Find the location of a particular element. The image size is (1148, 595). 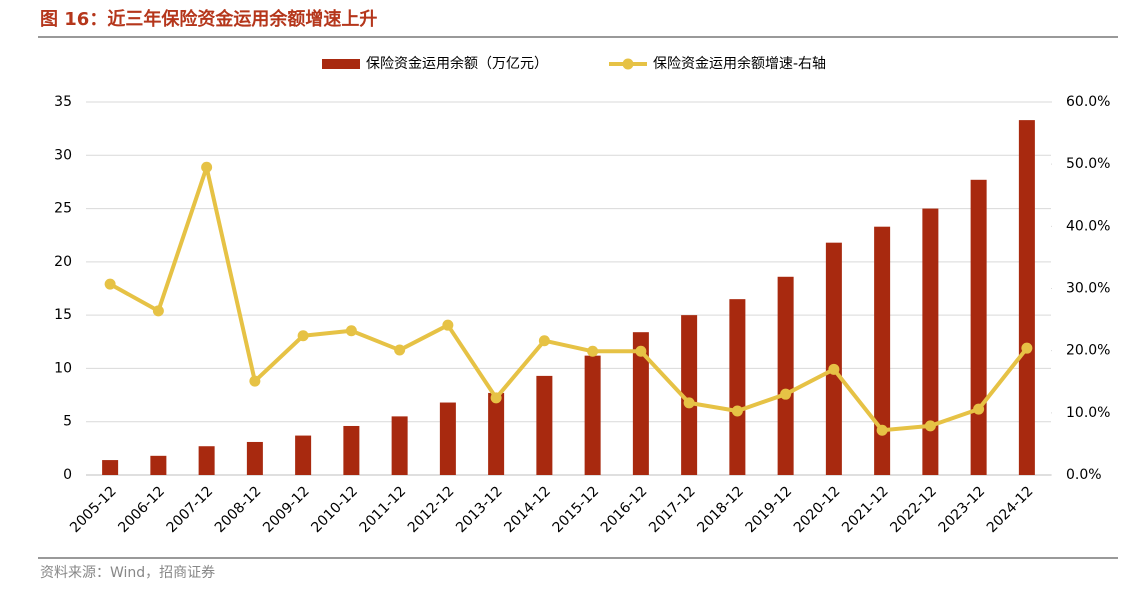

legend-label: 保险资金运用余额（万亿元） is located at coordinates (457, 63).